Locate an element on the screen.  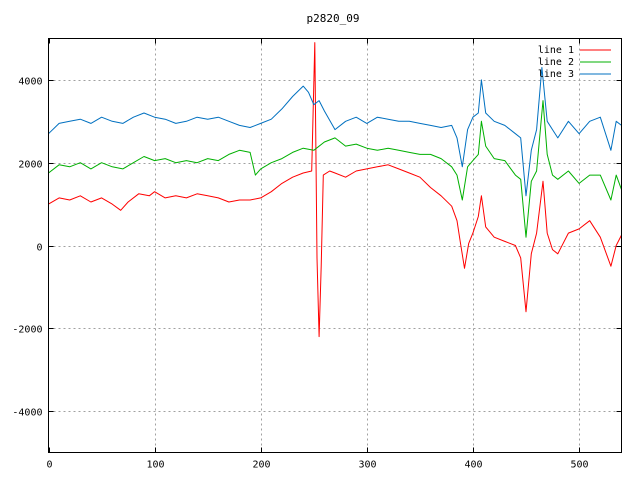
y-tick-label: -2000 is located at coordinates (27, 330).